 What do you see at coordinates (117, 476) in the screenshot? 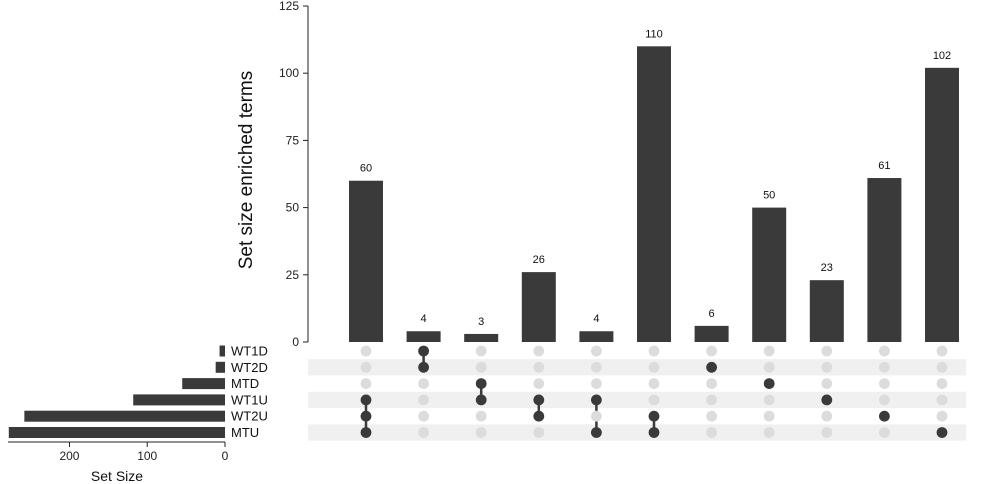
I see `set-size-title: Set Size` at bounding box center [117, 476].